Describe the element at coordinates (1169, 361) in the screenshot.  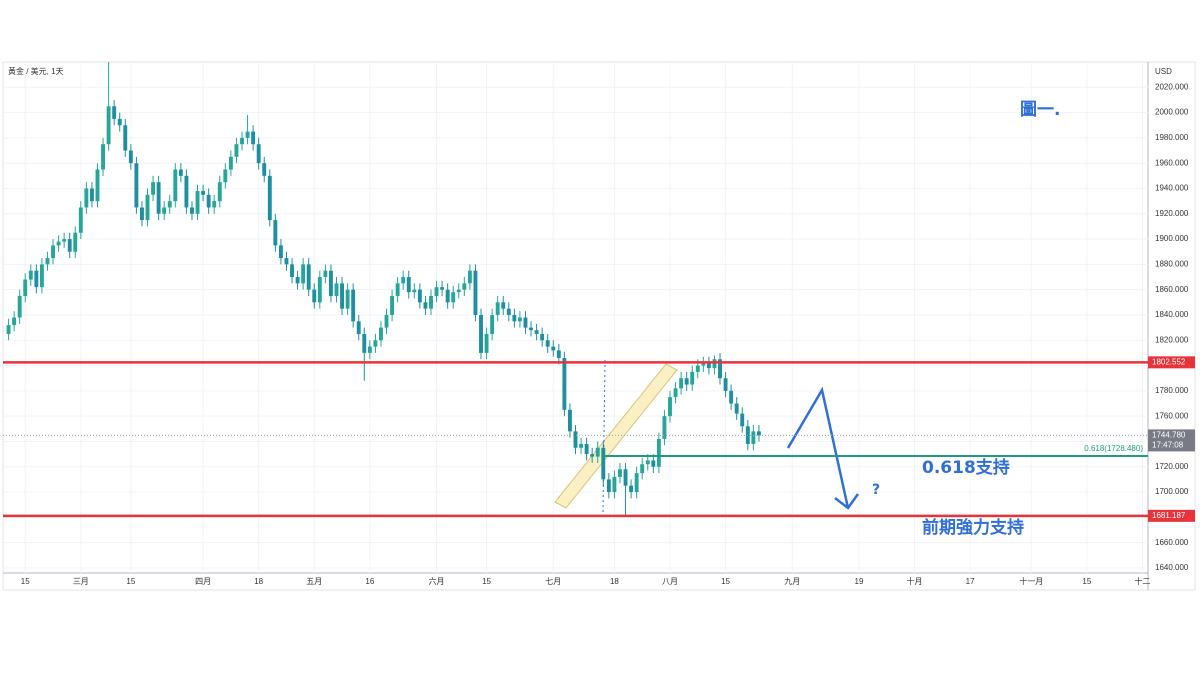
I see `price-tag-label: 1802.552` at that location.